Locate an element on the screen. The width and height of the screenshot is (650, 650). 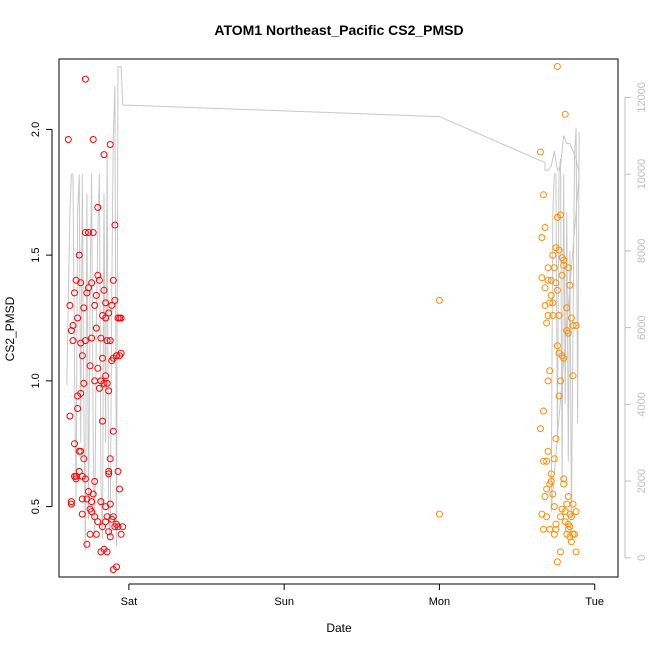
chart-title: ATOM1 Northeast_Pacific CS2_PMSD is located at coordinates (338, 30).